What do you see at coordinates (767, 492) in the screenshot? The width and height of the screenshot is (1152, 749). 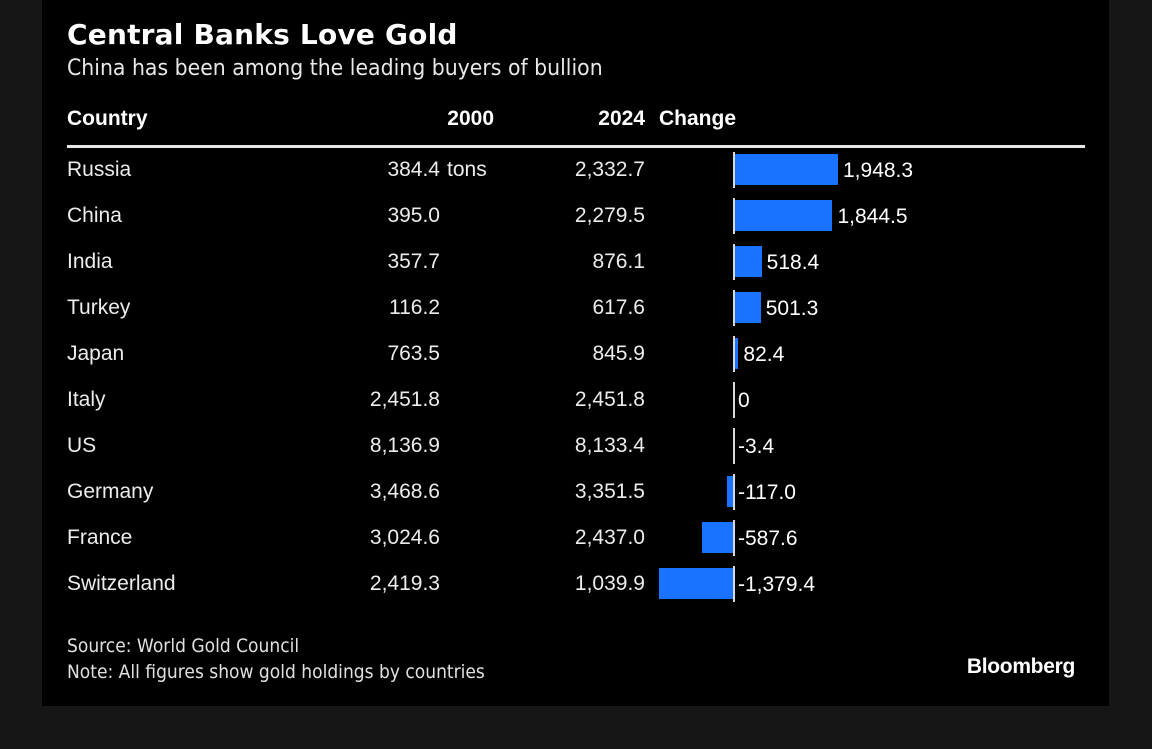 I see `change-label: -117.0` at bounding box center [767, 492].